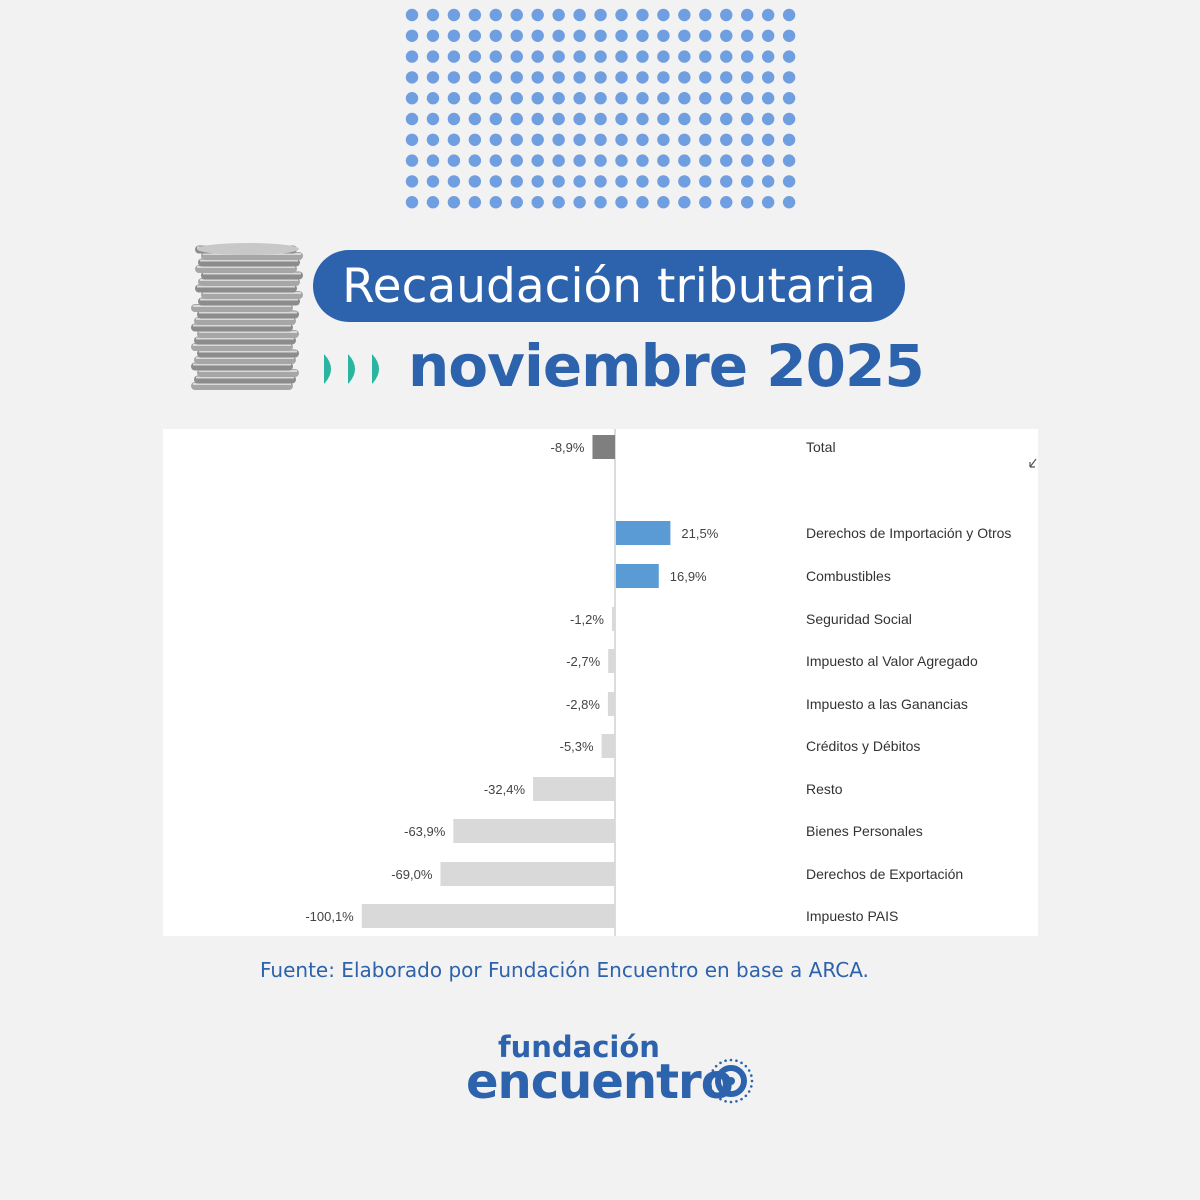 The height and width of the screenshot is (1200, 1200). What do you see at coordinates (892, 661) in the screenshot?
I see `category-label: Impuesto al Valor Agregado` at bounding box center [892, 661].